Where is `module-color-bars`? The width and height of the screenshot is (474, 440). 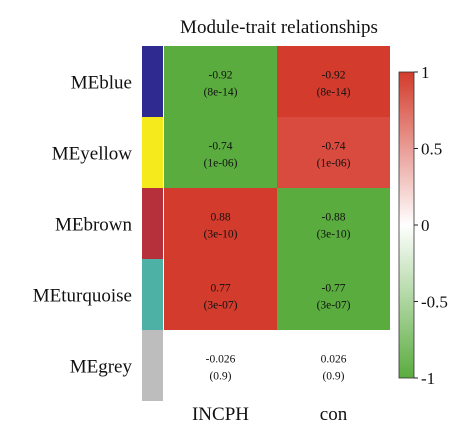
module-color-bars is located at coordinates (152, 223).